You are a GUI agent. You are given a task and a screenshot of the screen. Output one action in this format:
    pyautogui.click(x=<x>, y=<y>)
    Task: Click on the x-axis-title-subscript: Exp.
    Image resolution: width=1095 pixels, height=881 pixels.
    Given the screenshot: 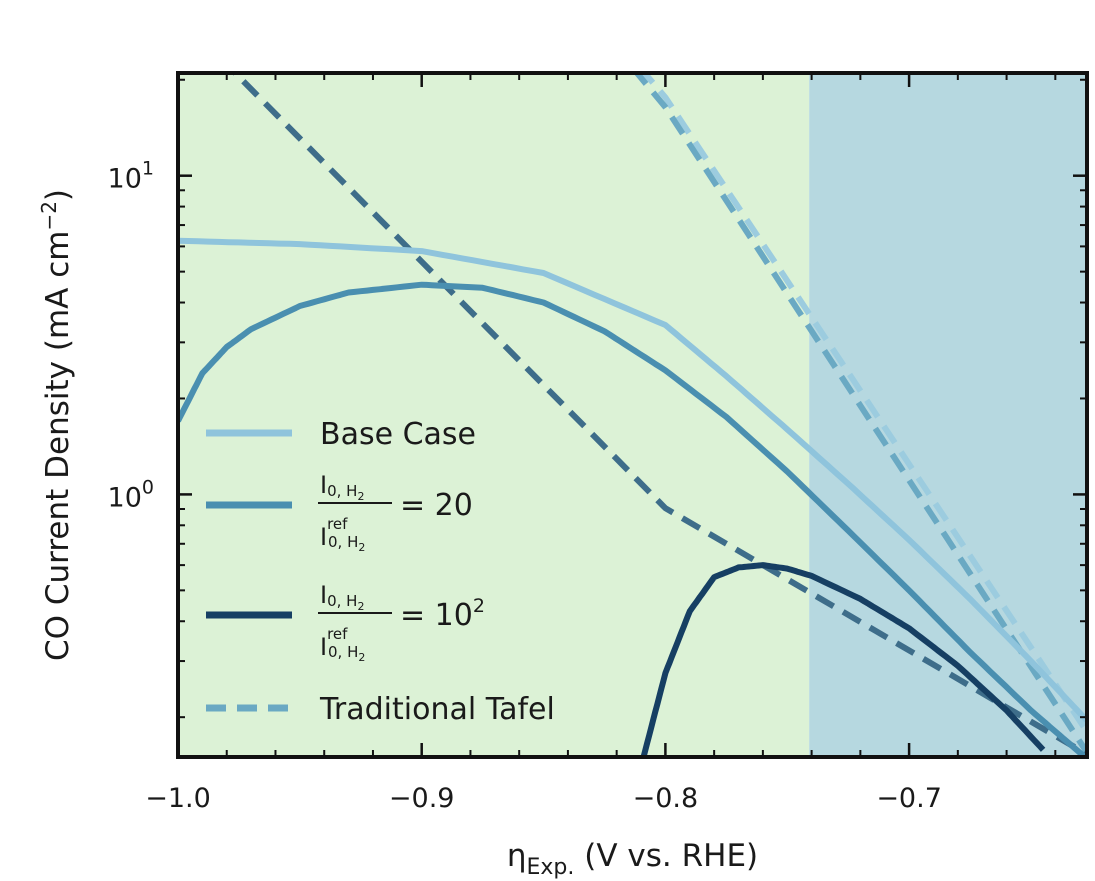 What is the action you would take?
    pyautogui.click(x=551, y=867)
    